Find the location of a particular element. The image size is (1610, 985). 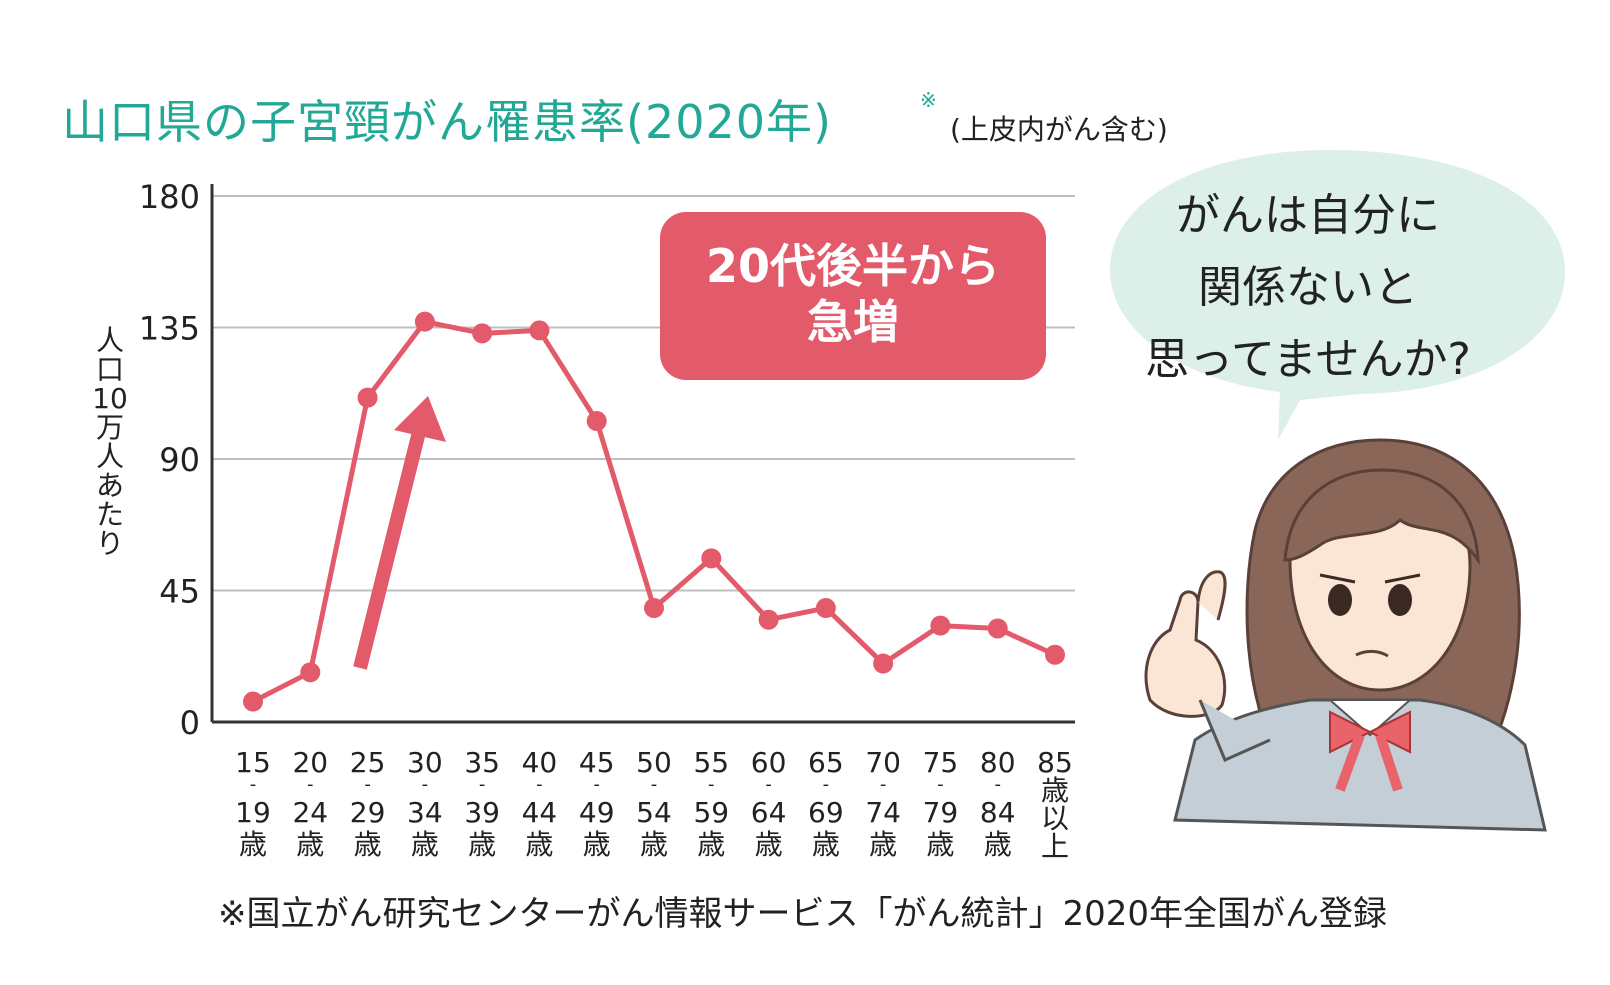

y-axis-label-char: 人 is located at coordinates (109, 340).